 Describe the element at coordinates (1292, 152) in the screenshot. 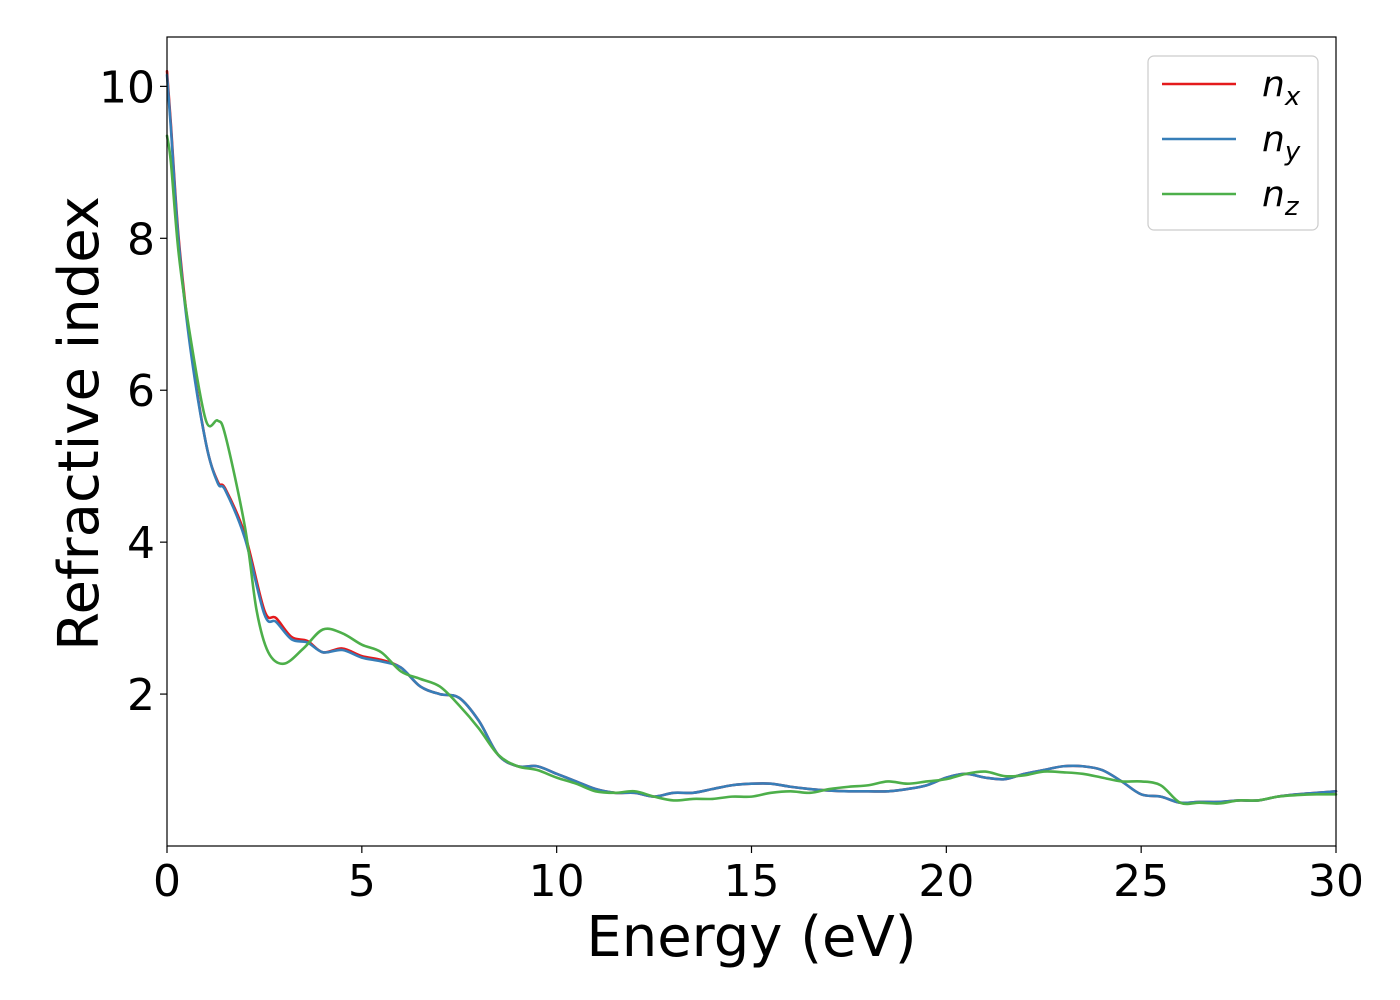

I see `legend-label-subscript: y` at that location.